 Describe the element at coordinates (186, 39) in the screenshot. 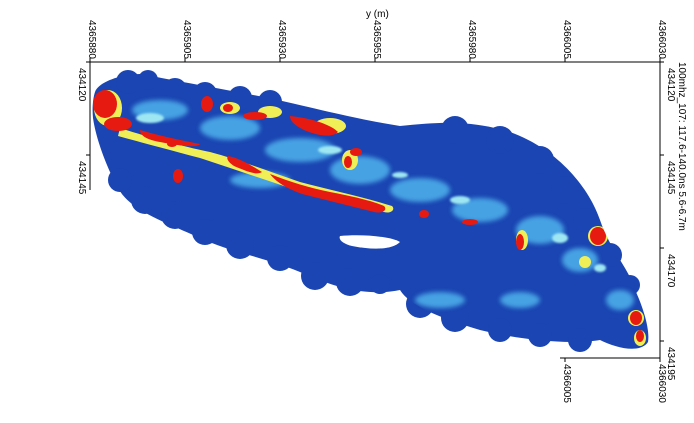

I see `top-tick-label: 4365905` at that location.